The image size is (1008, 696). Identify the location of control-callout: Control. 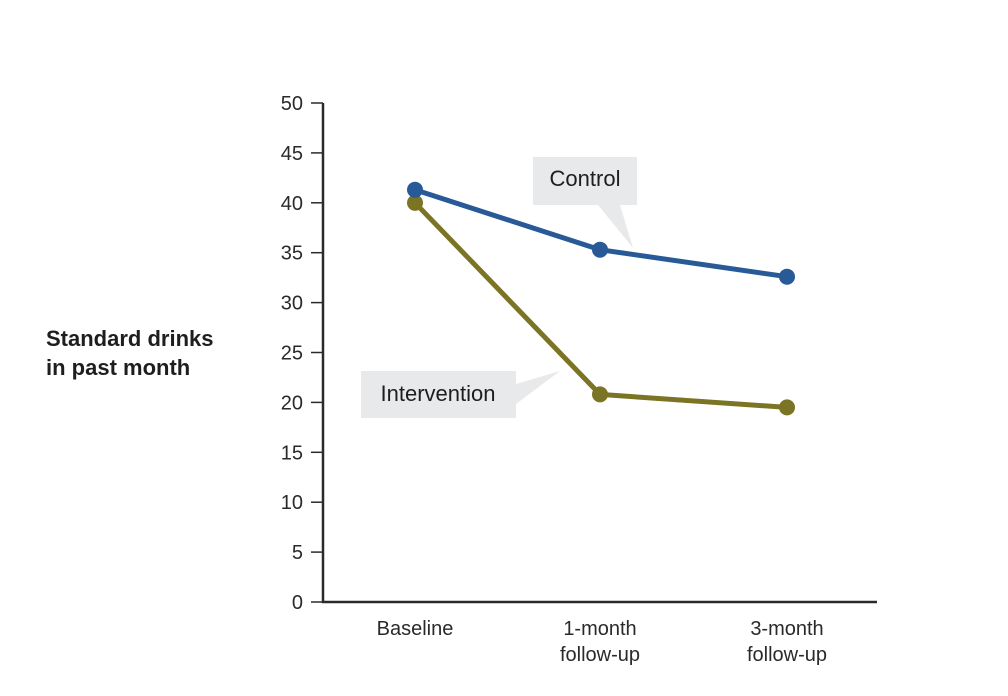
(585, 202).